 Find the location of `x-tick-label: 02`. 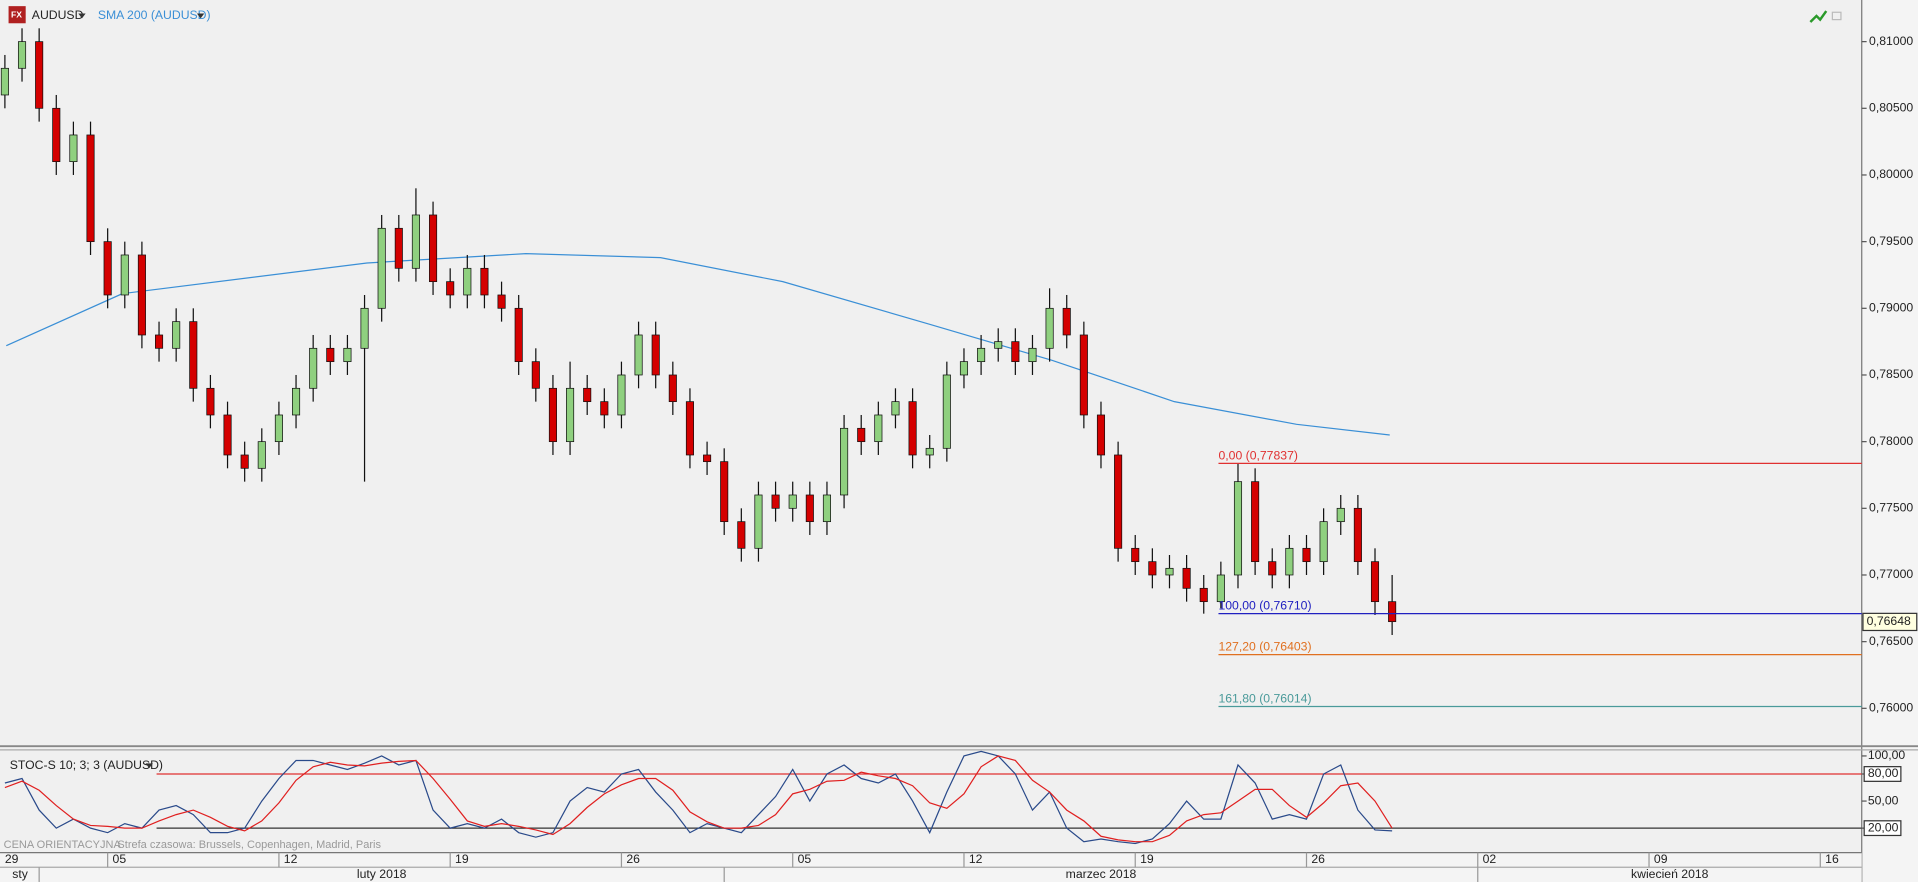

x-tick-label: 02 is located at coordinates (1490, 859).